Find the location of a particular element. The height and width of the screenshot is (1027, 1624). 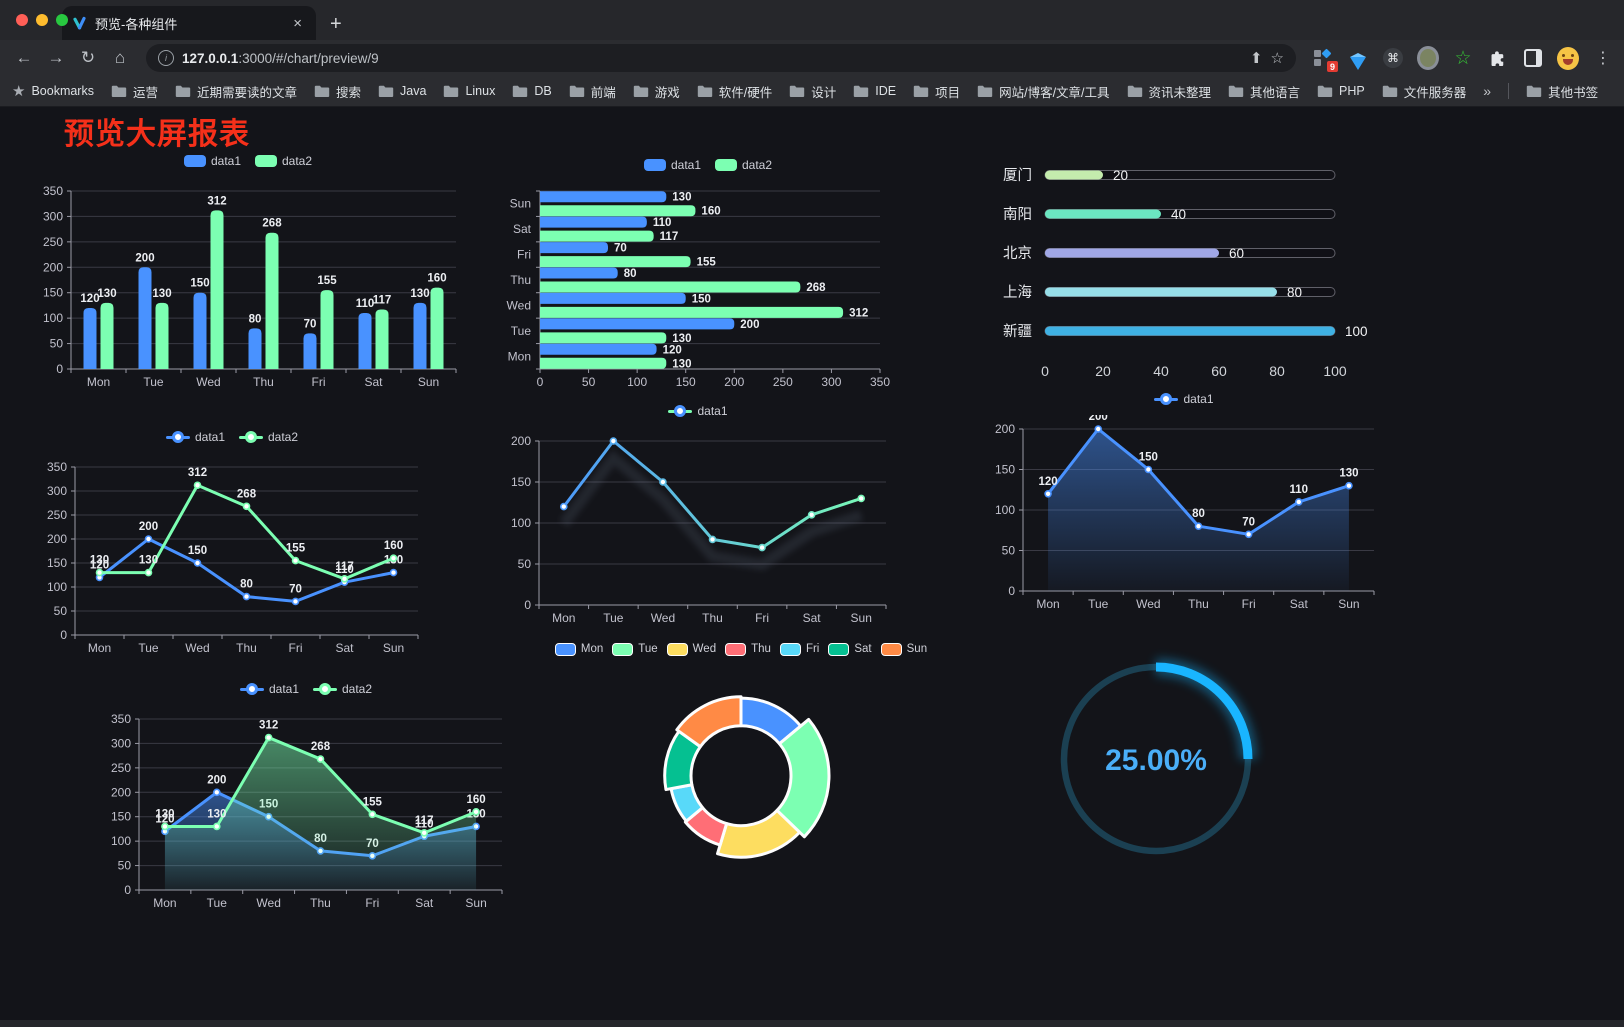

chart-canvas: 25.00% is located at coordinates (1156, 759).